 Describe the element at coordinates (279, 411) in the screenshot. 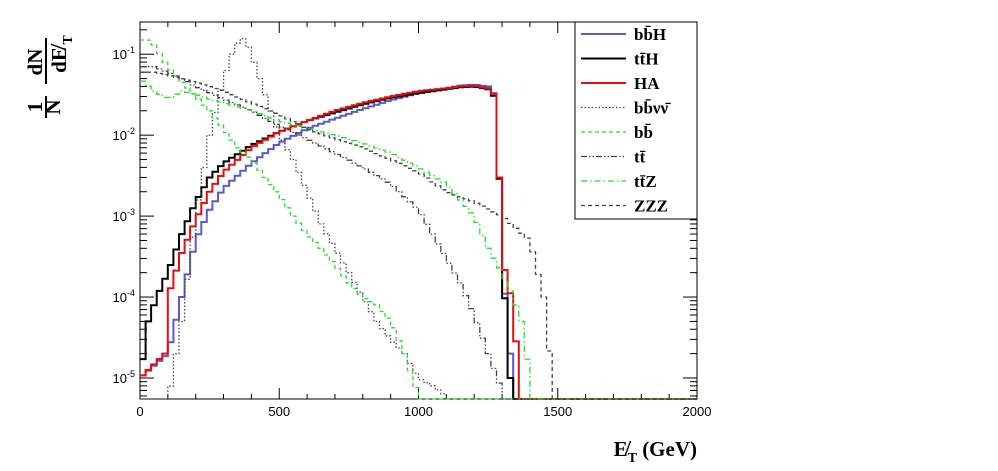

I see `x-tick-label: 500` at that location.